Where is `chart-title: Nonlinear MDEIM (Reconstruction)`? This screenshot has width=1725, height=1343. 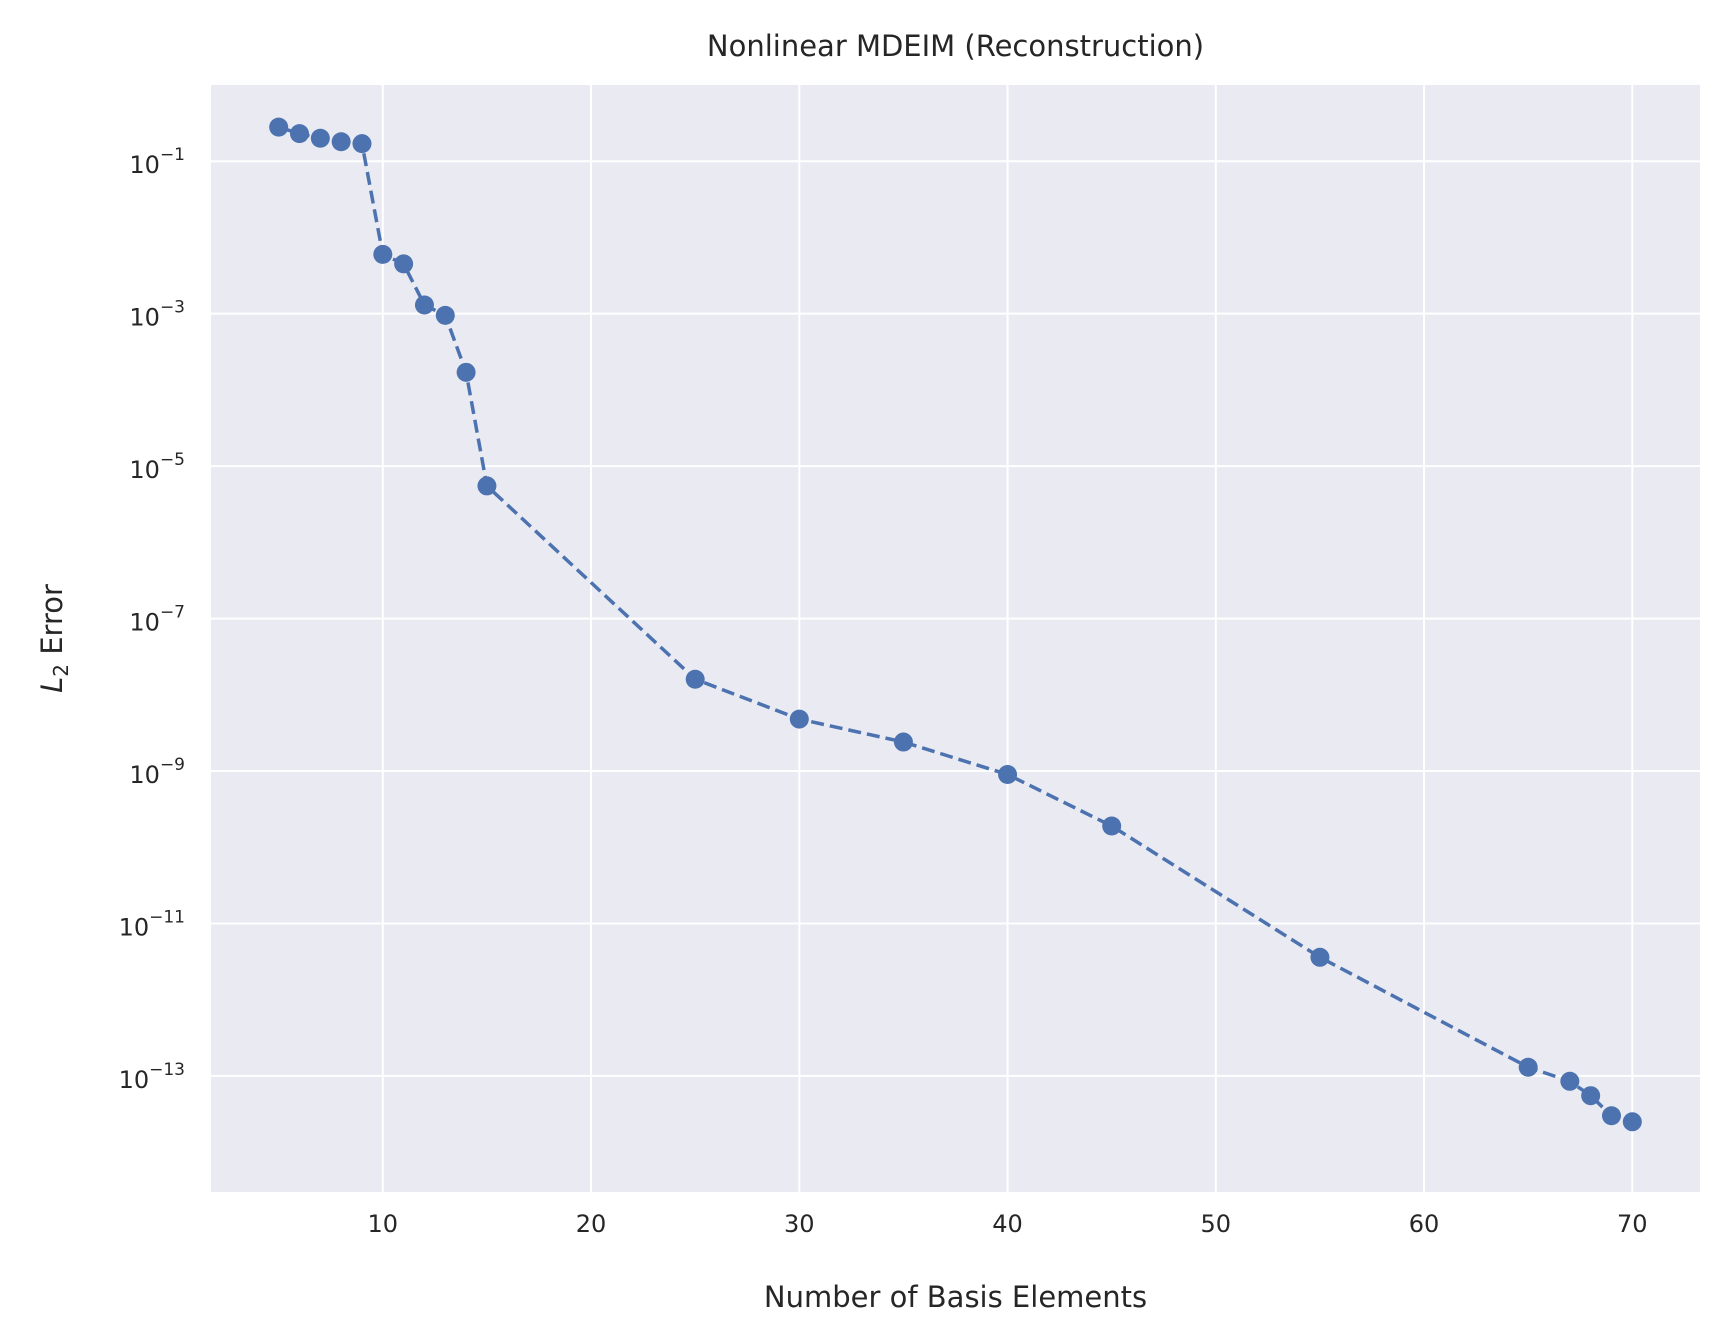 chart-title: Nonlinear MDEIM (Reconstruction) is located at coordinates (955, 46).